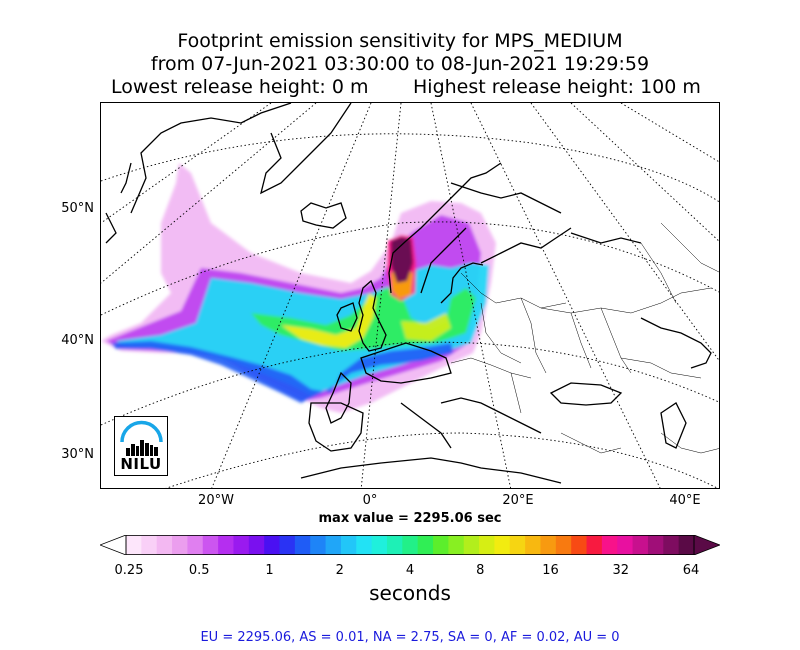  What do you see at coordinates (269, 570) in the screenshot?
I see `colorbar-tick-label: 1` at bounding box center [269, 570].